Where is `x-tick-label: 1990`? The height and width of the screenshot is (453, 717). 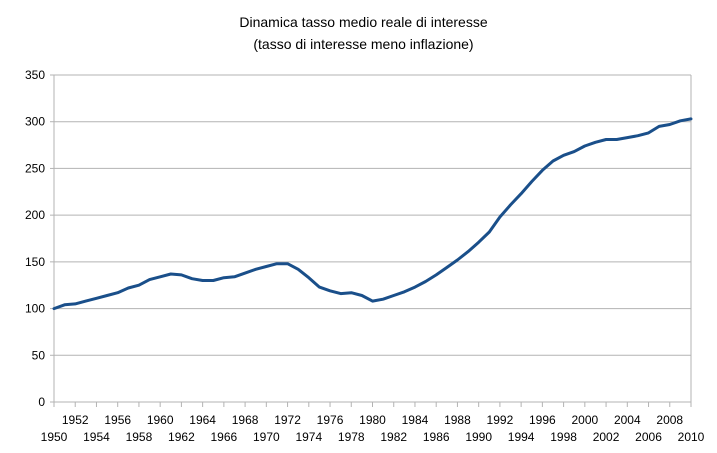
x-tick-label: 1990 is located at coordinates (478, 437).